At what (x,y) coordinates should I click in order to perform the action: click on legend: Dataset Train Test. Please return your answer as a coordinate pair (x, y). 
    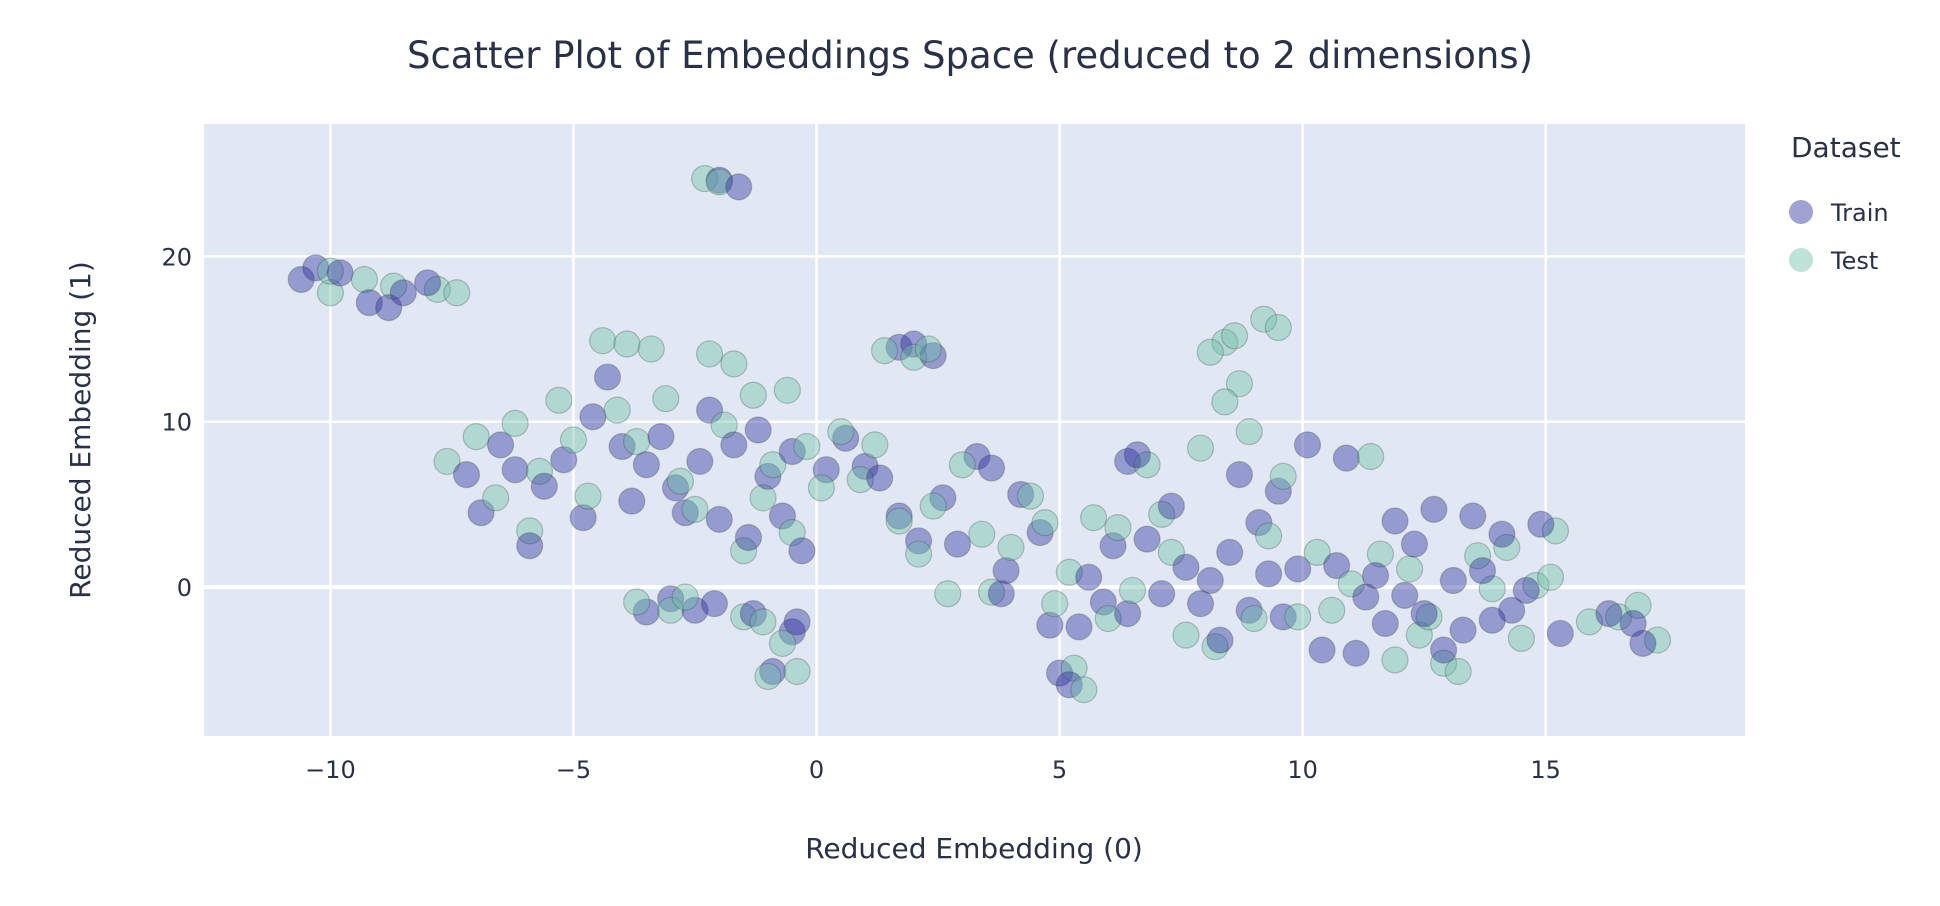
    Looking at the image, I should click on (1845, 203).